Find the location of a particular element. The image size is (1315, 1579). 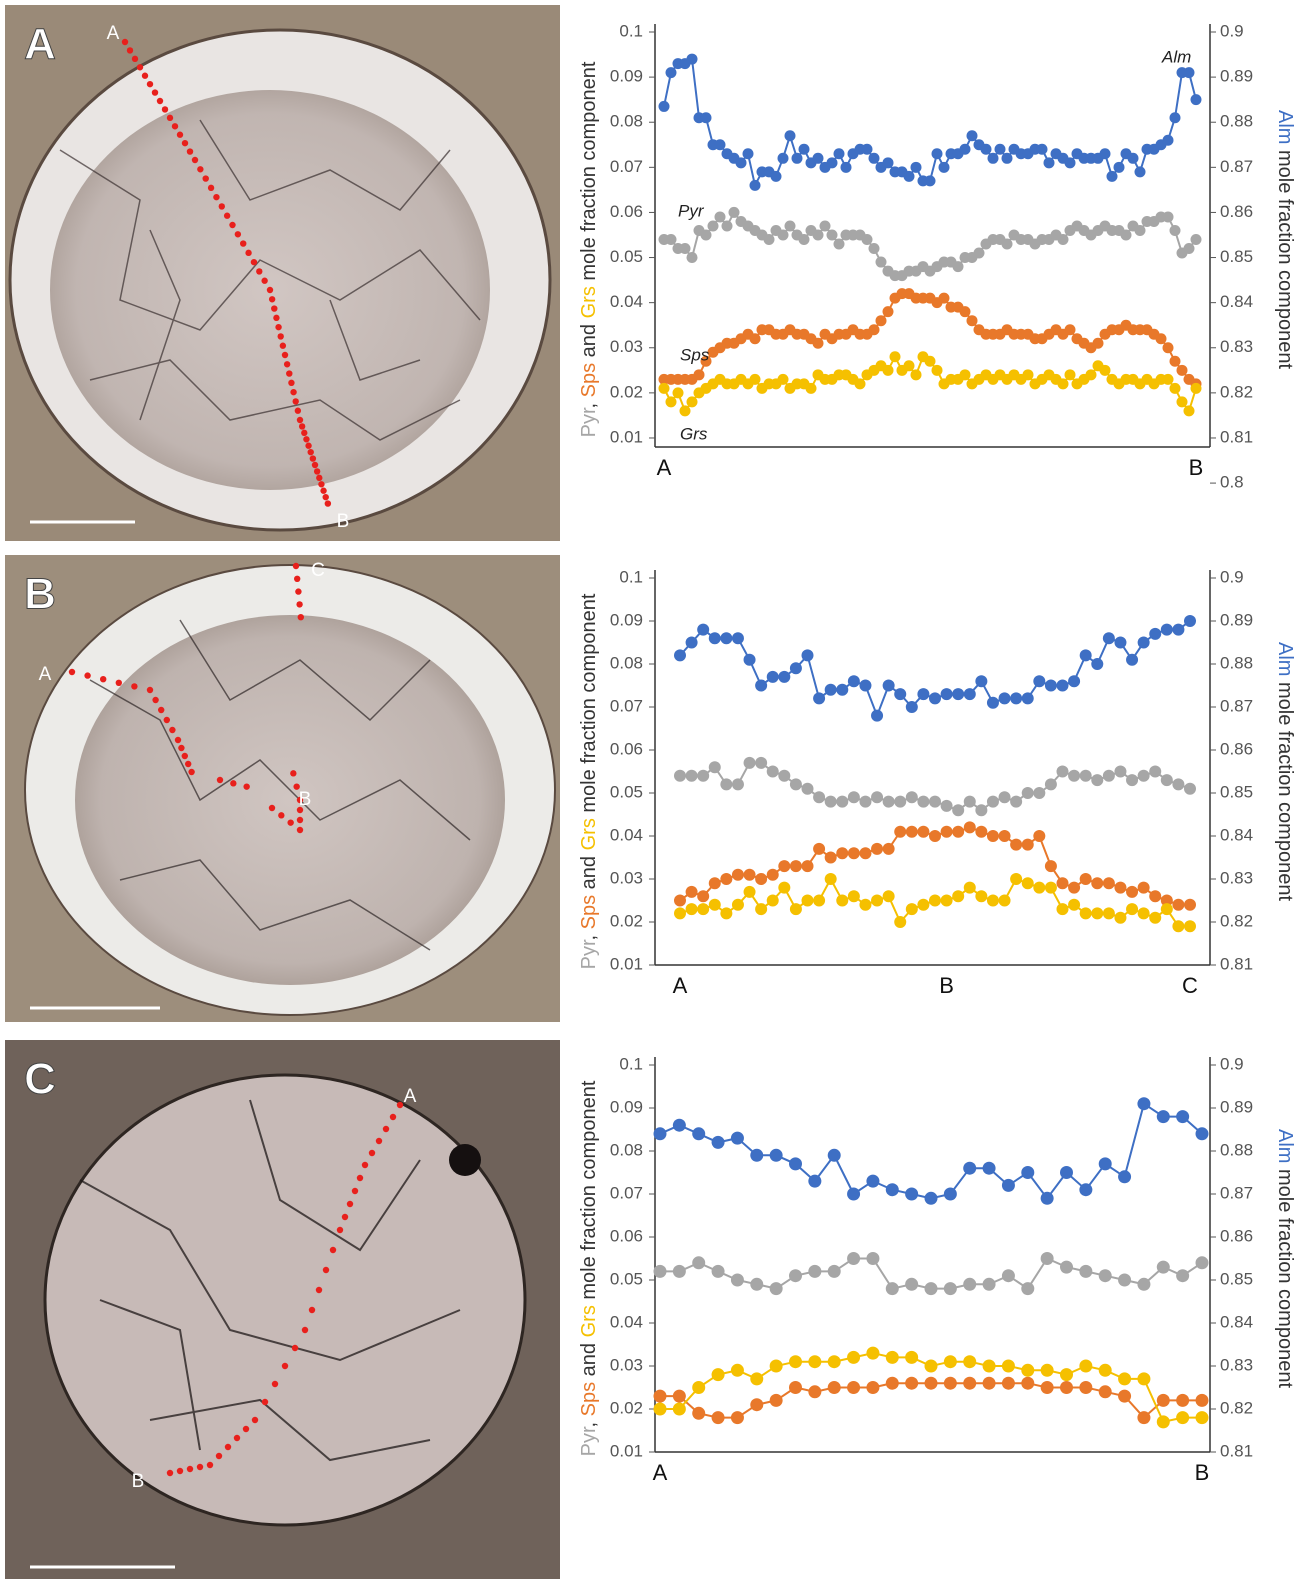

y-tick-label: 0.07 is located at coordinates (626, 705).